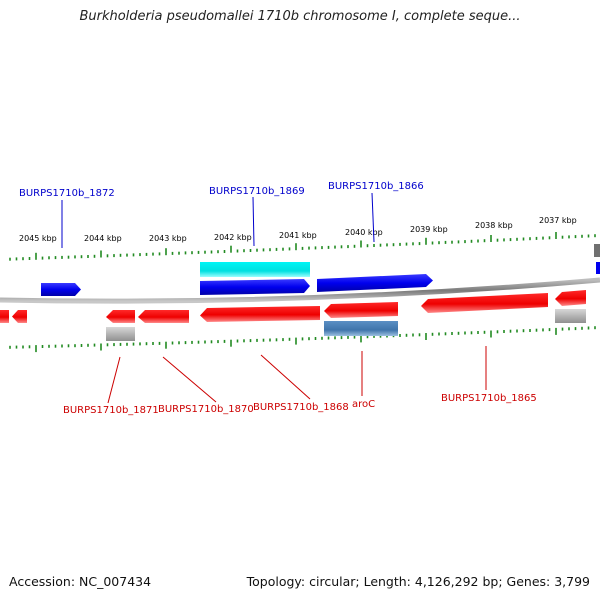 Image resolution: width=600 pixels, height=600 pixels. I want to click on gene-label-burps1710b-1866: BURPS1710b_1866, so click(376, 186).